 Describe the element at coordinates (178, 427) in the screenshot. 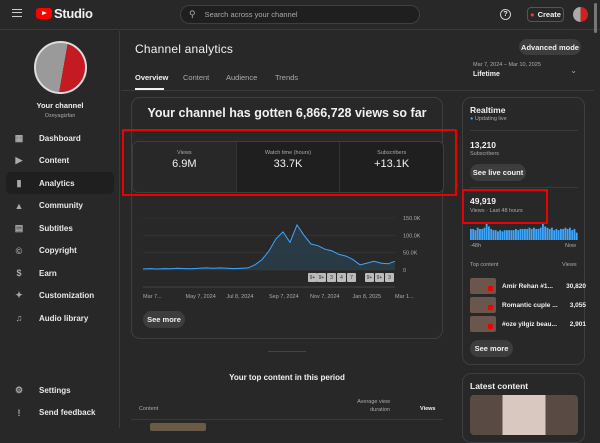

I see `content-thumbnail` at that location.